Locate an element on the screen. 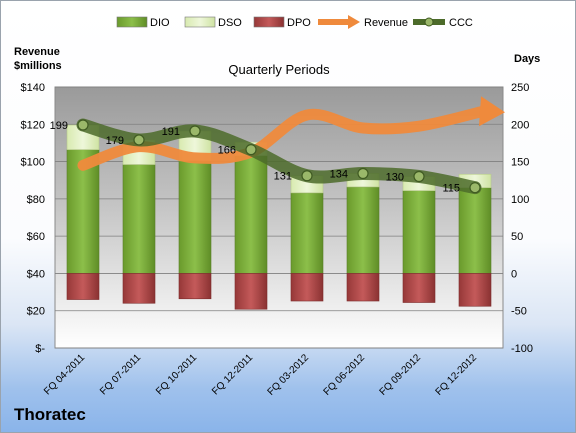  left-tick-label: $100 is located at coordinates (33, 163).